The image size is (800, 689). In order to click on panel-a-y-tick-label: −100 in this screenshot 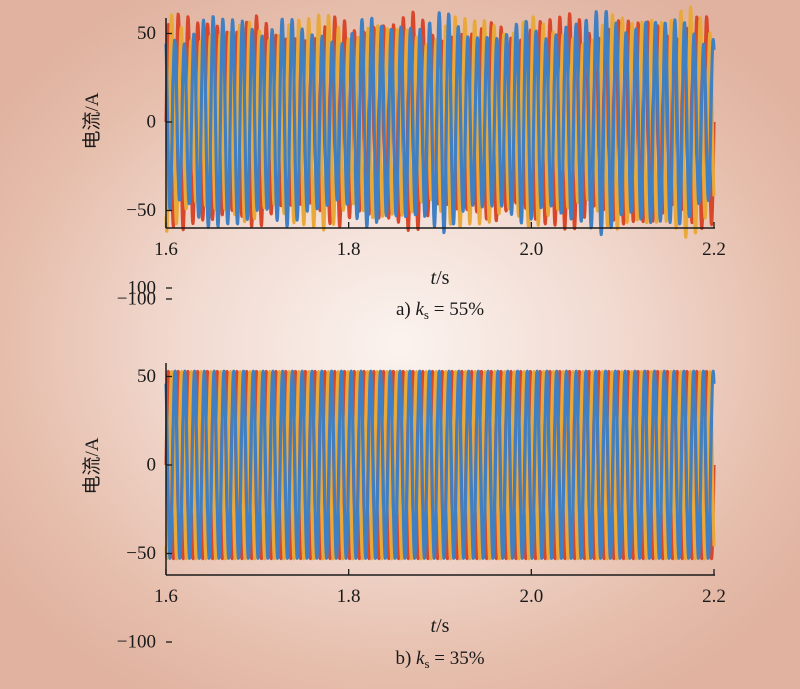, I will do `click(136, 299)`.